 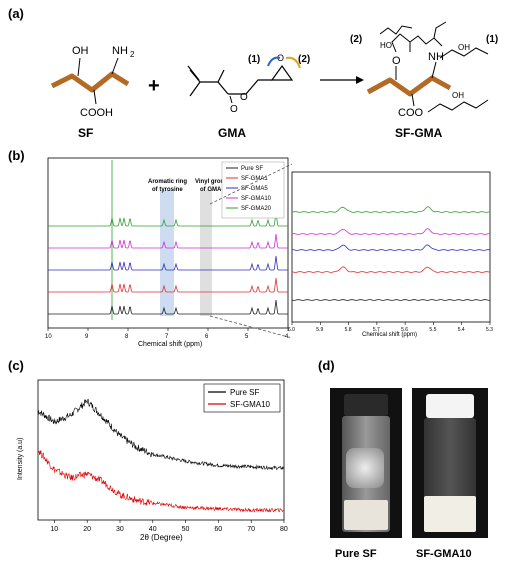 What do you see at coordinates (154, 86) in the screenshot?
I see `plus-sign: +` at bounding box center [154, 86].